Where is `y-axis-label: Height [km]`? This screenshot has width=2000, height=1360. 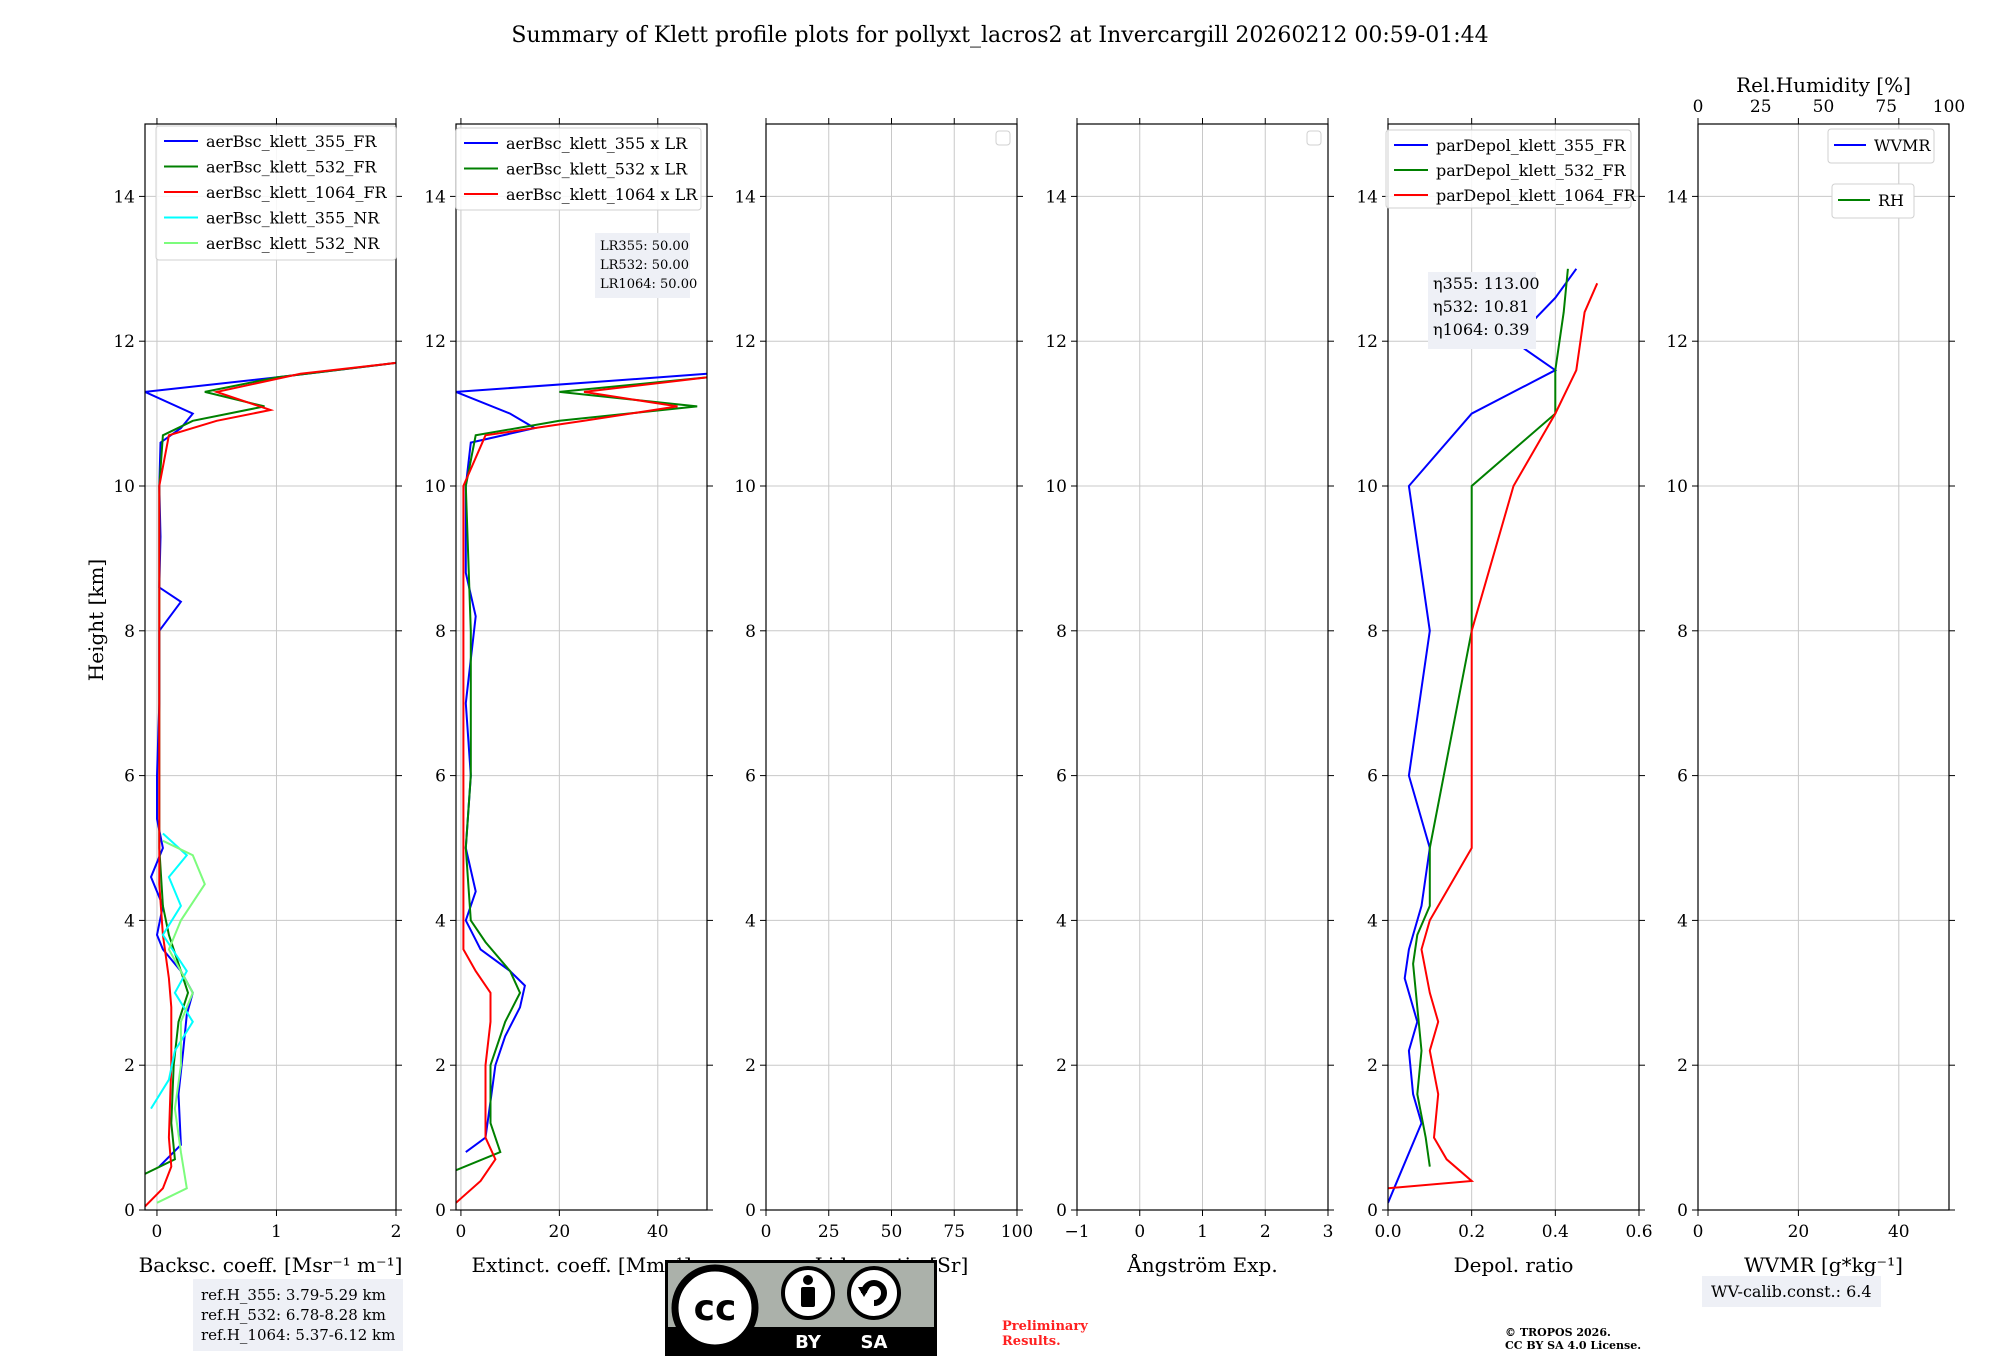 y-axis-label: Height [km] is located at coordinates (96, 620).